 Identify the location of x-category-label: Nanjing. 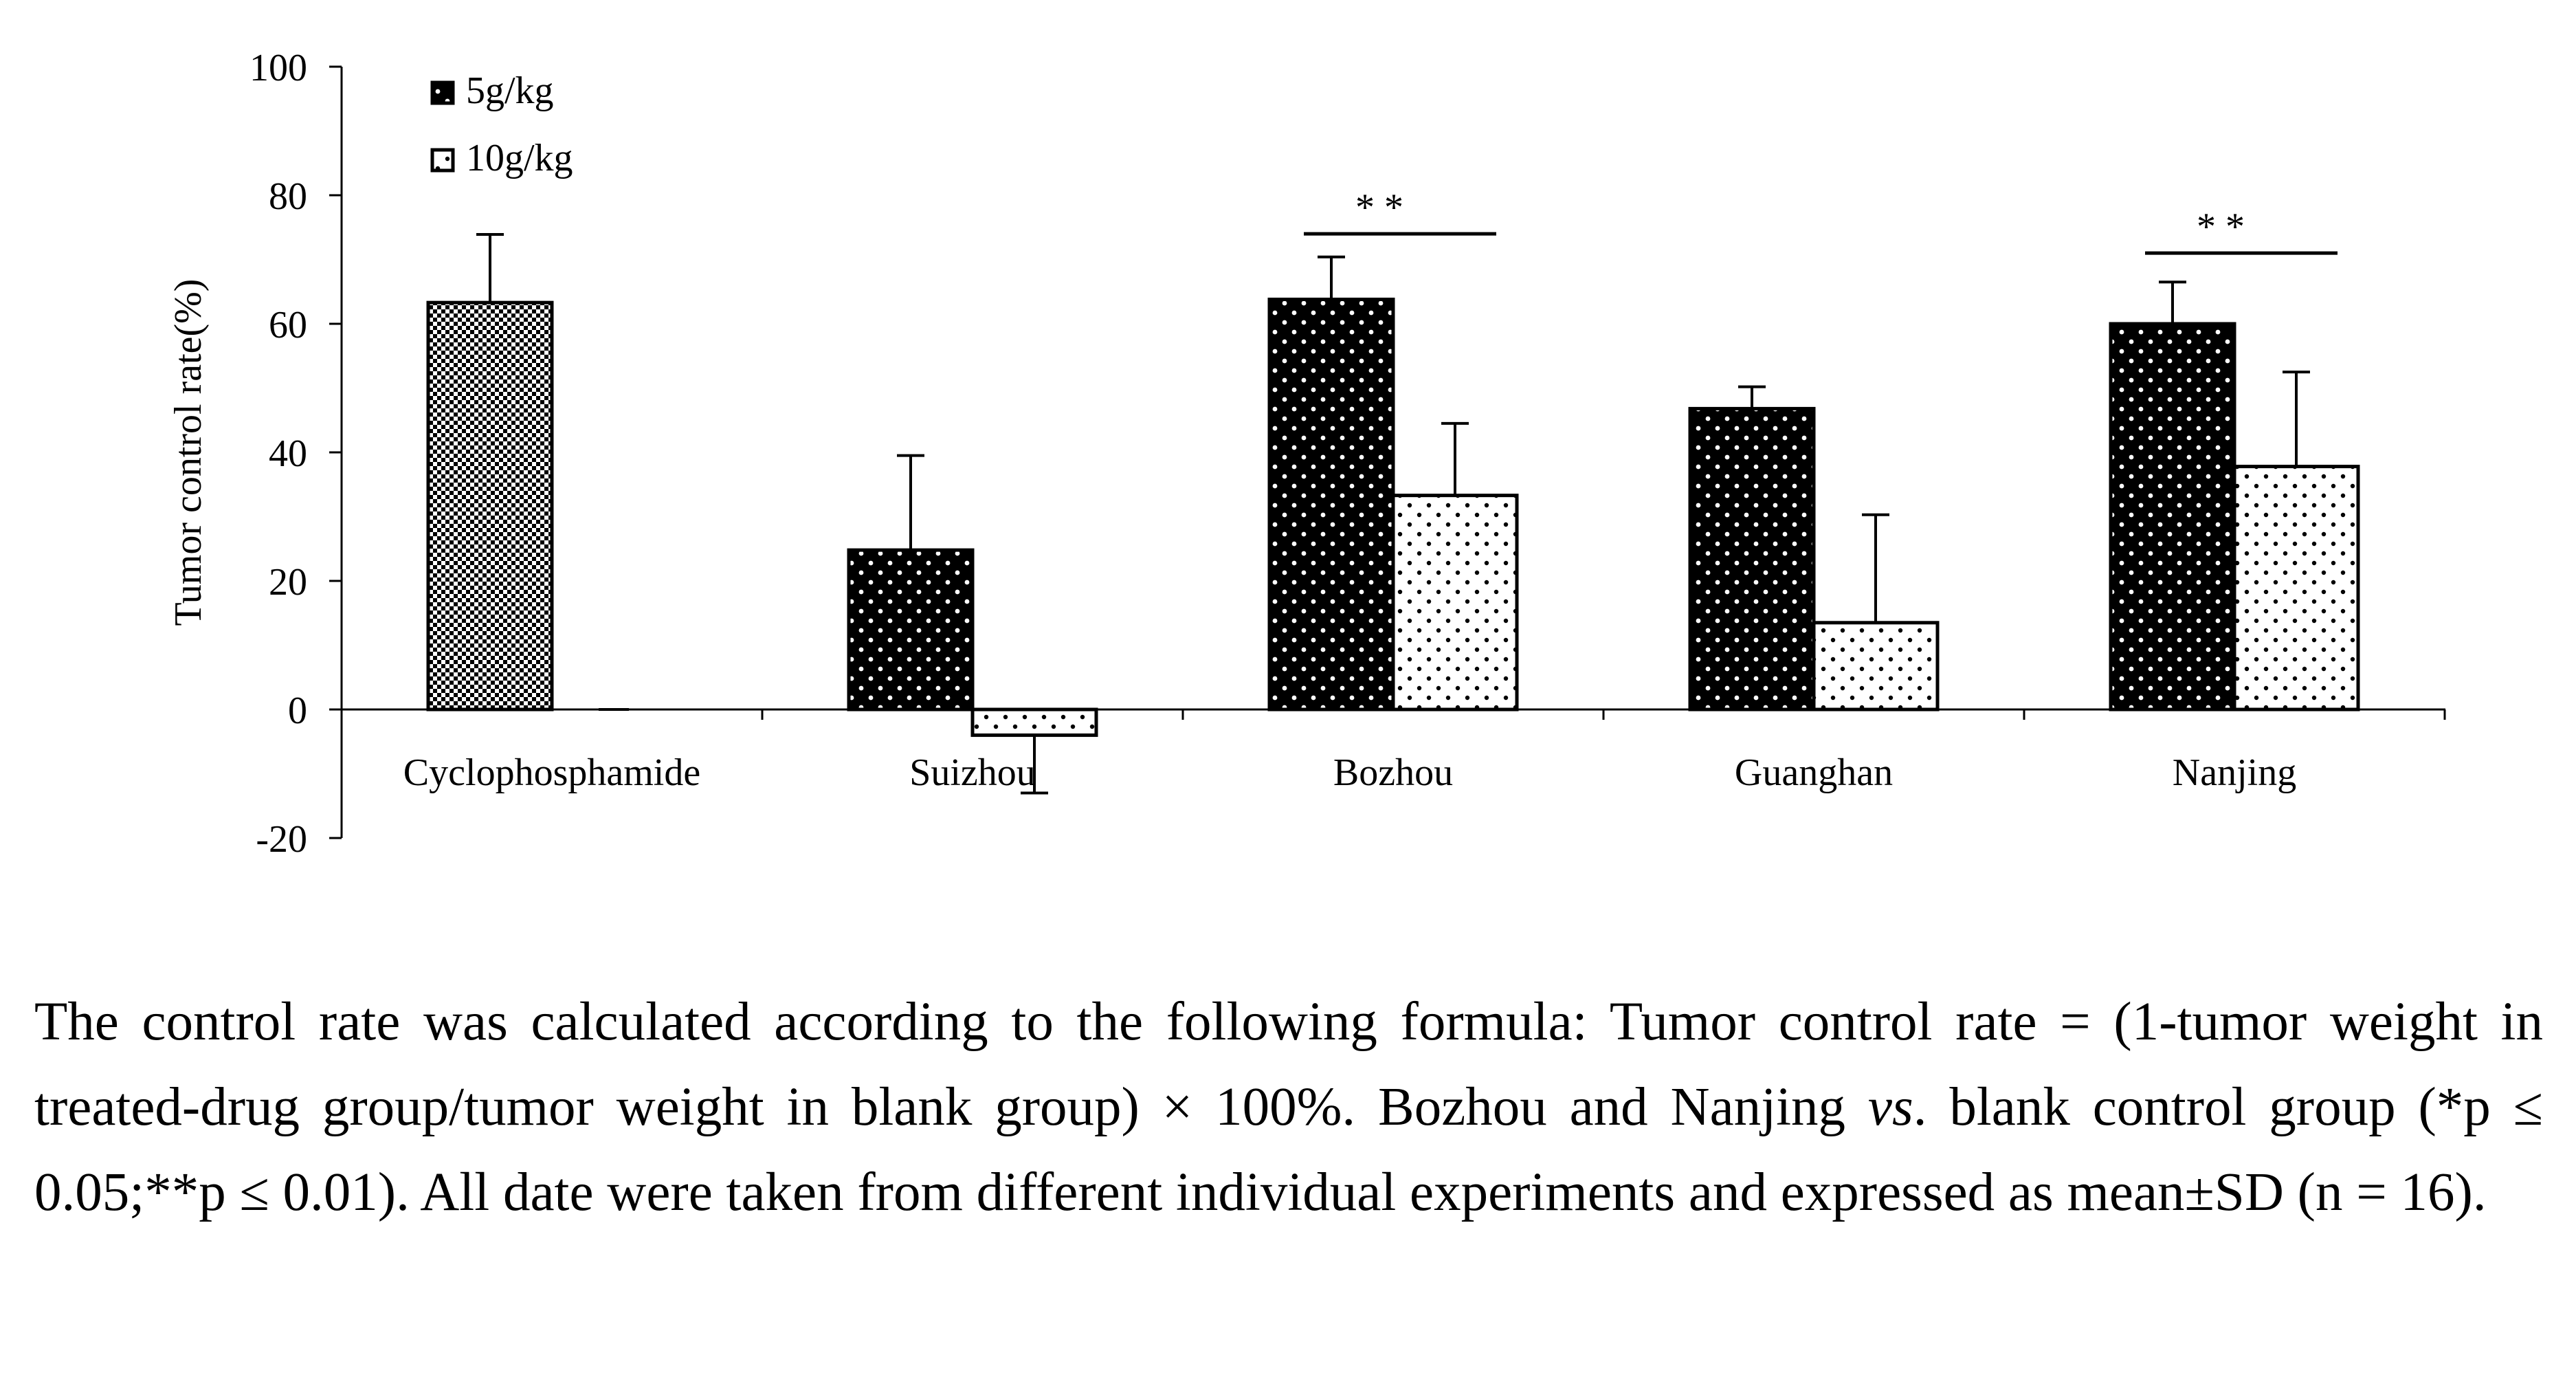
(2234, 772).